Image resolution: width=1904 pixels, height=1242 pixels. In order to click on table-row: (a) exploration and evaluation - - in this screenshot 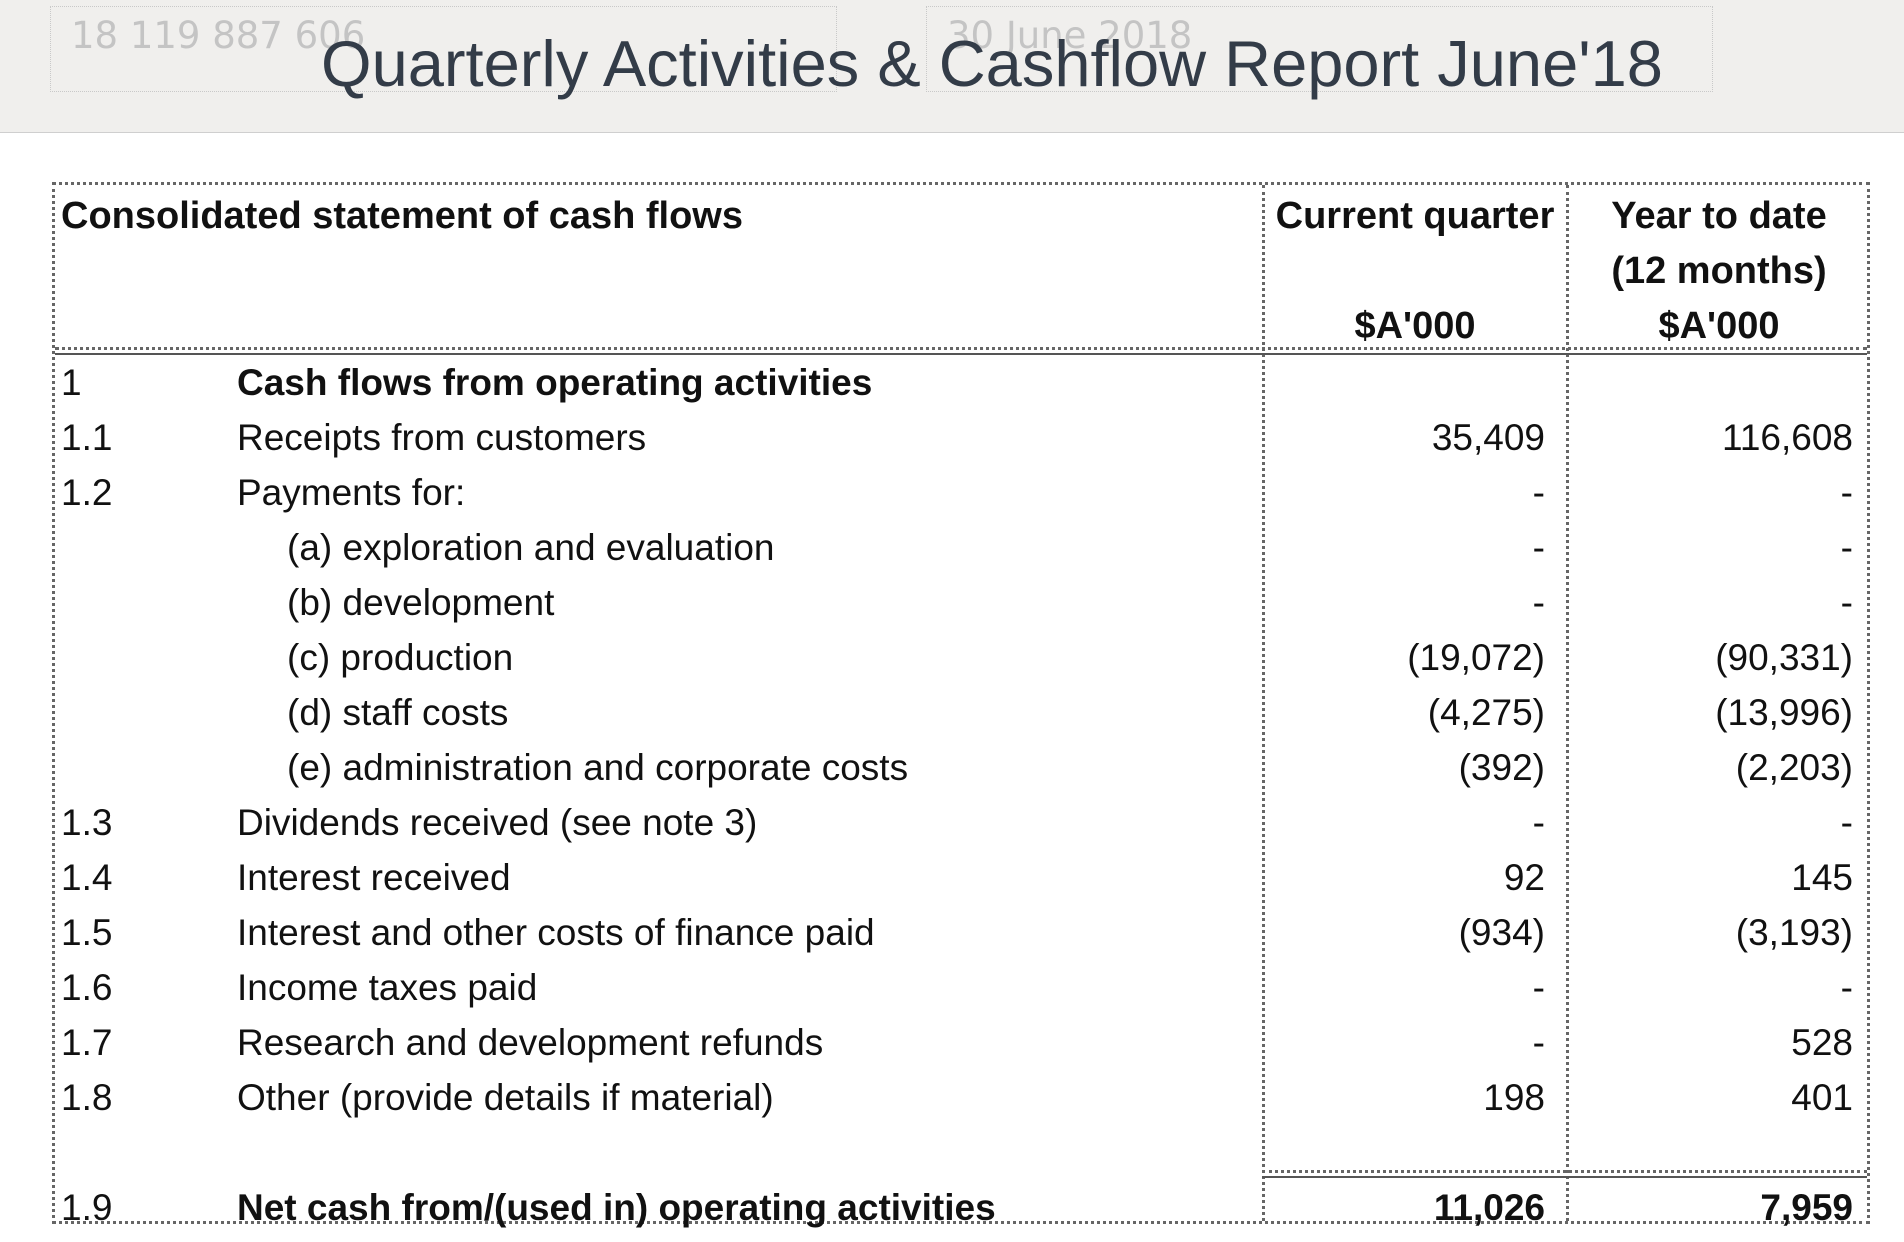, I will do `click(961, 547)`.